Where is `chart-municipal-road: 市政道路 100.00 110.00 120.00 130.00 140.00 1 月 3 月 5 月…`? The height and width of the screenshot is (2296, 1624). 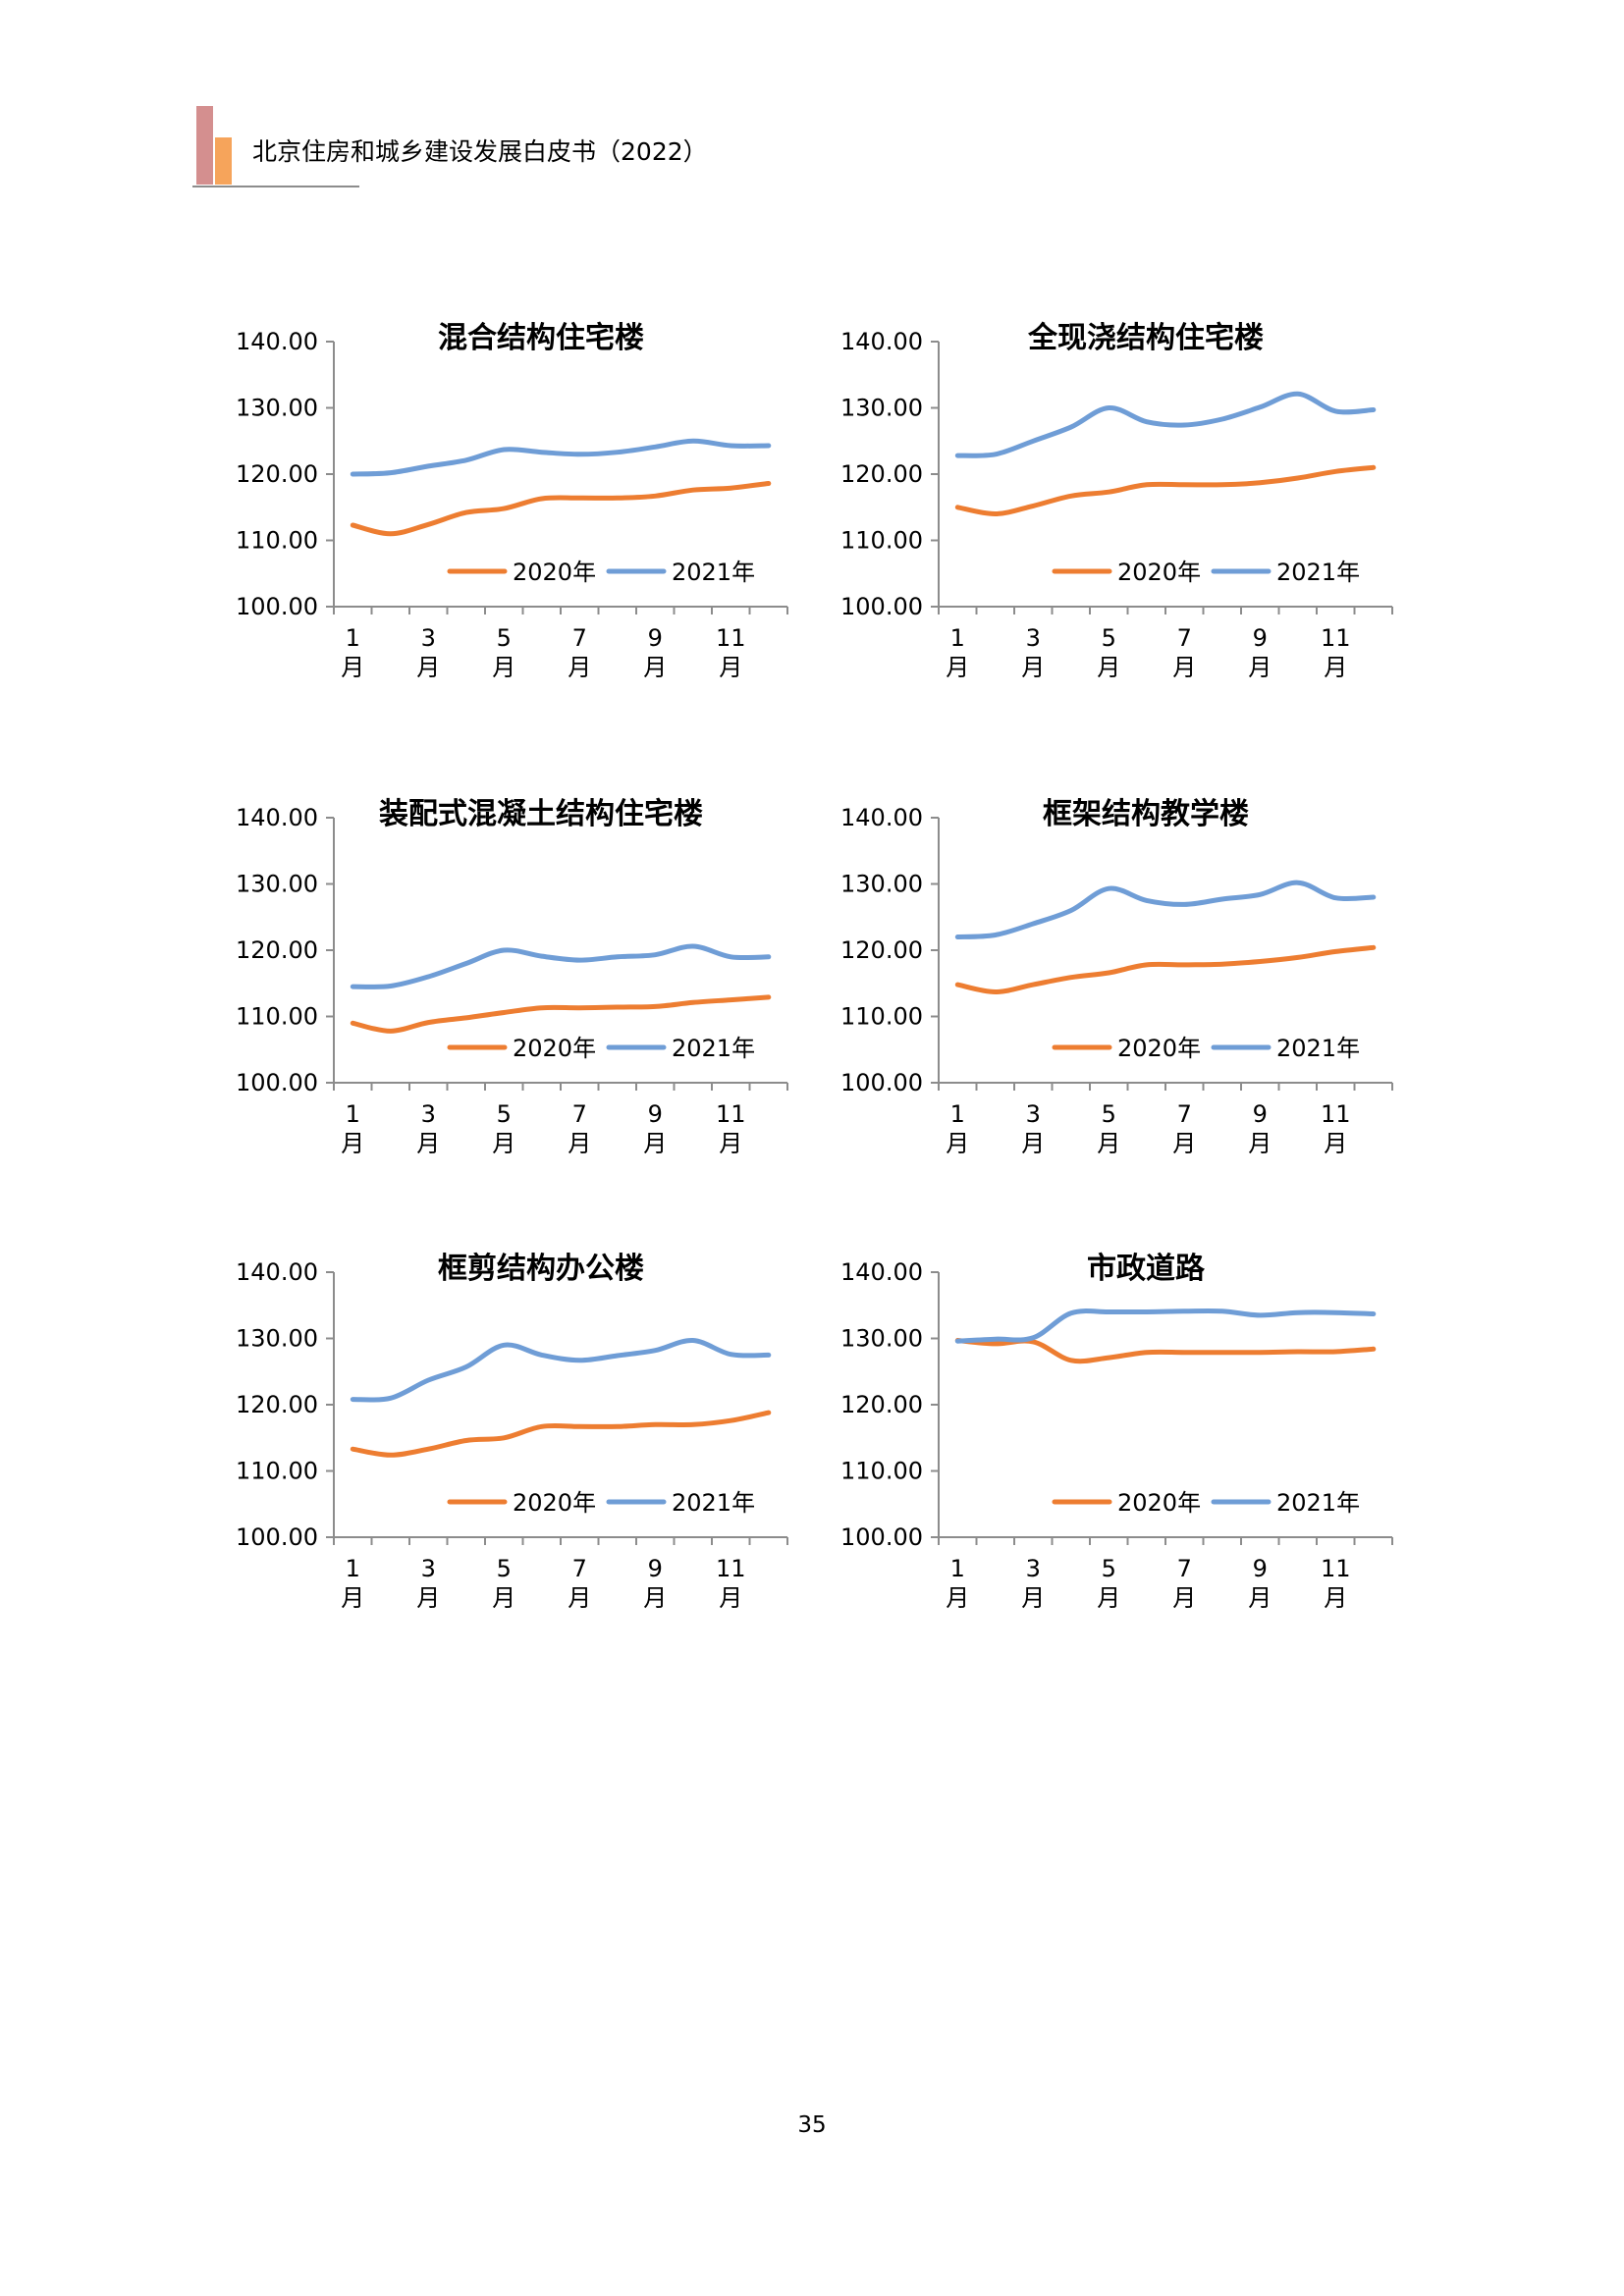 chart-municipal-road: 市政道路 100.00 110.00 120.00 130.00 140.00 1 月 3 月 5 月… is located at coordinates (1115, 1431).